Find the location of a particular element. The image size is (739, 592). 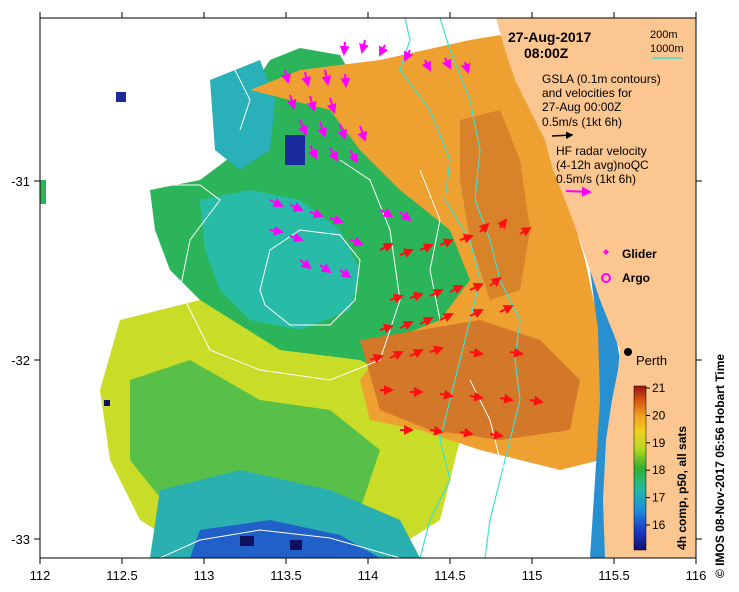

argo-label: Argo is located at coordinates (636, 278).